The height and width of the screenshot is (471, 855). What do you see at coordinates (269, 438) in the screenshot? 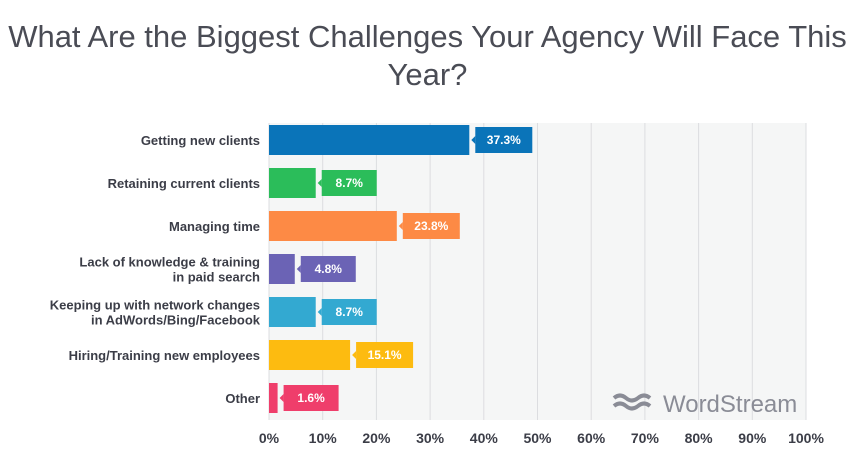
I see `x-tick-label: 0%` at bounding box center [269, 438].